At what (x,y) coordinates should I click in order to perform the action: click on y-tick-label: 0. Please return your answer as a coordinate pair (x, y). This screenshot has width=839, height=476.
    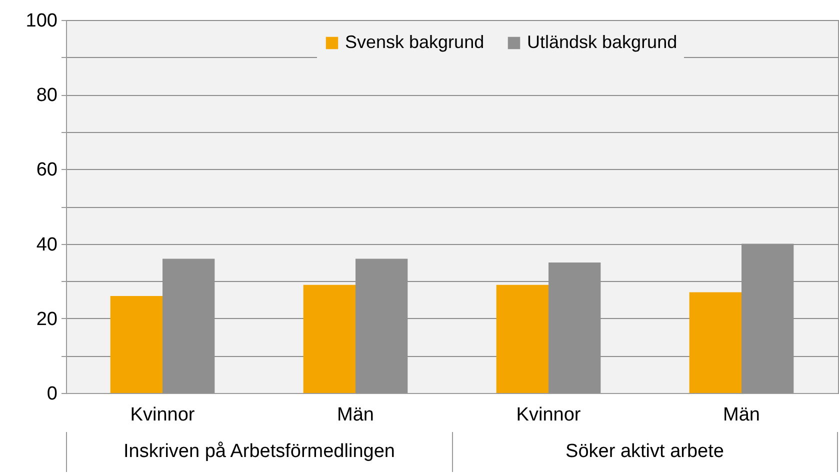
    Looking at the image, I should click on (52, 394).